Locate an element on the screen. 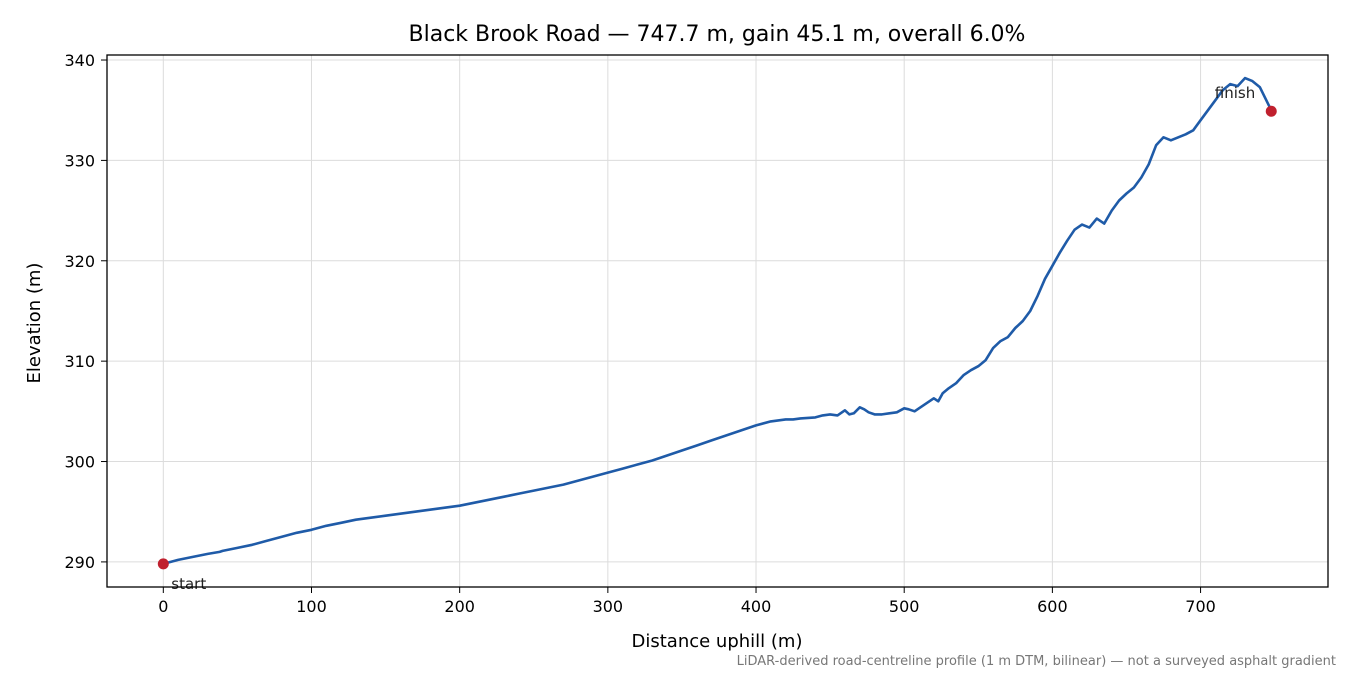 The image size is (1350, 675). x-tick-label: 700 is located at coordinates (1200, 606).